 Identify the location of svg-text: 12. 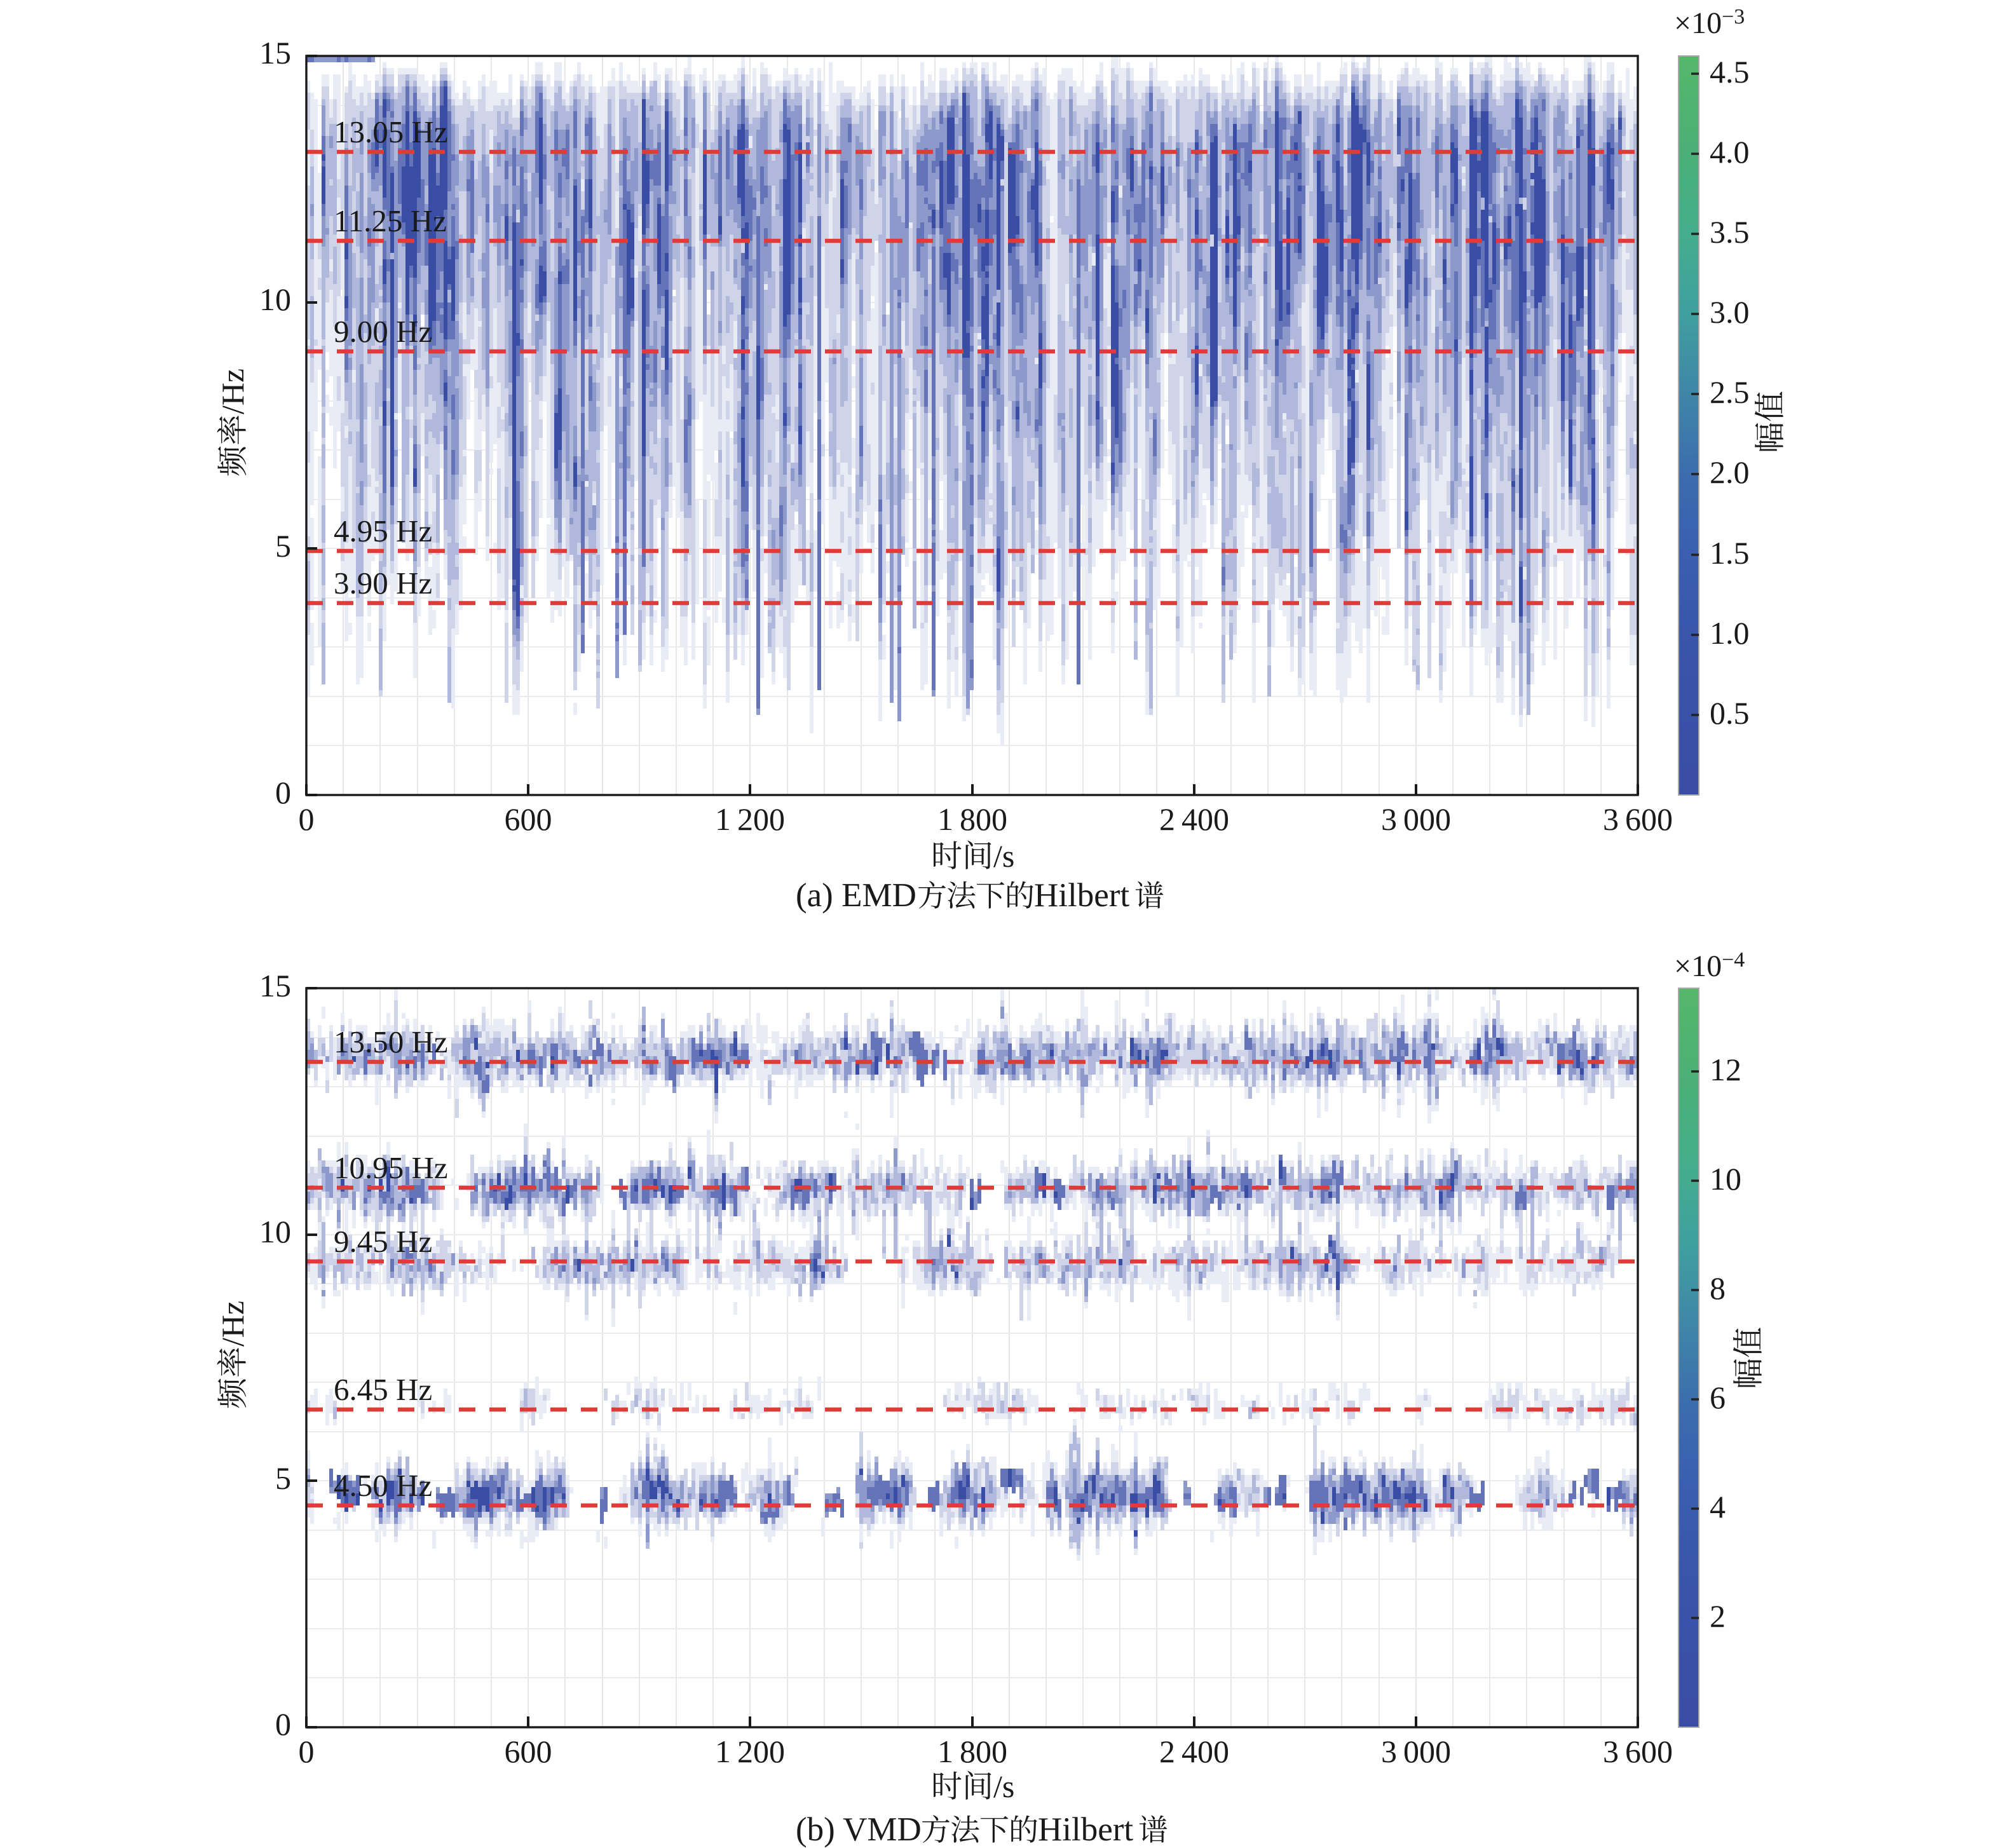
(1725, 1069).